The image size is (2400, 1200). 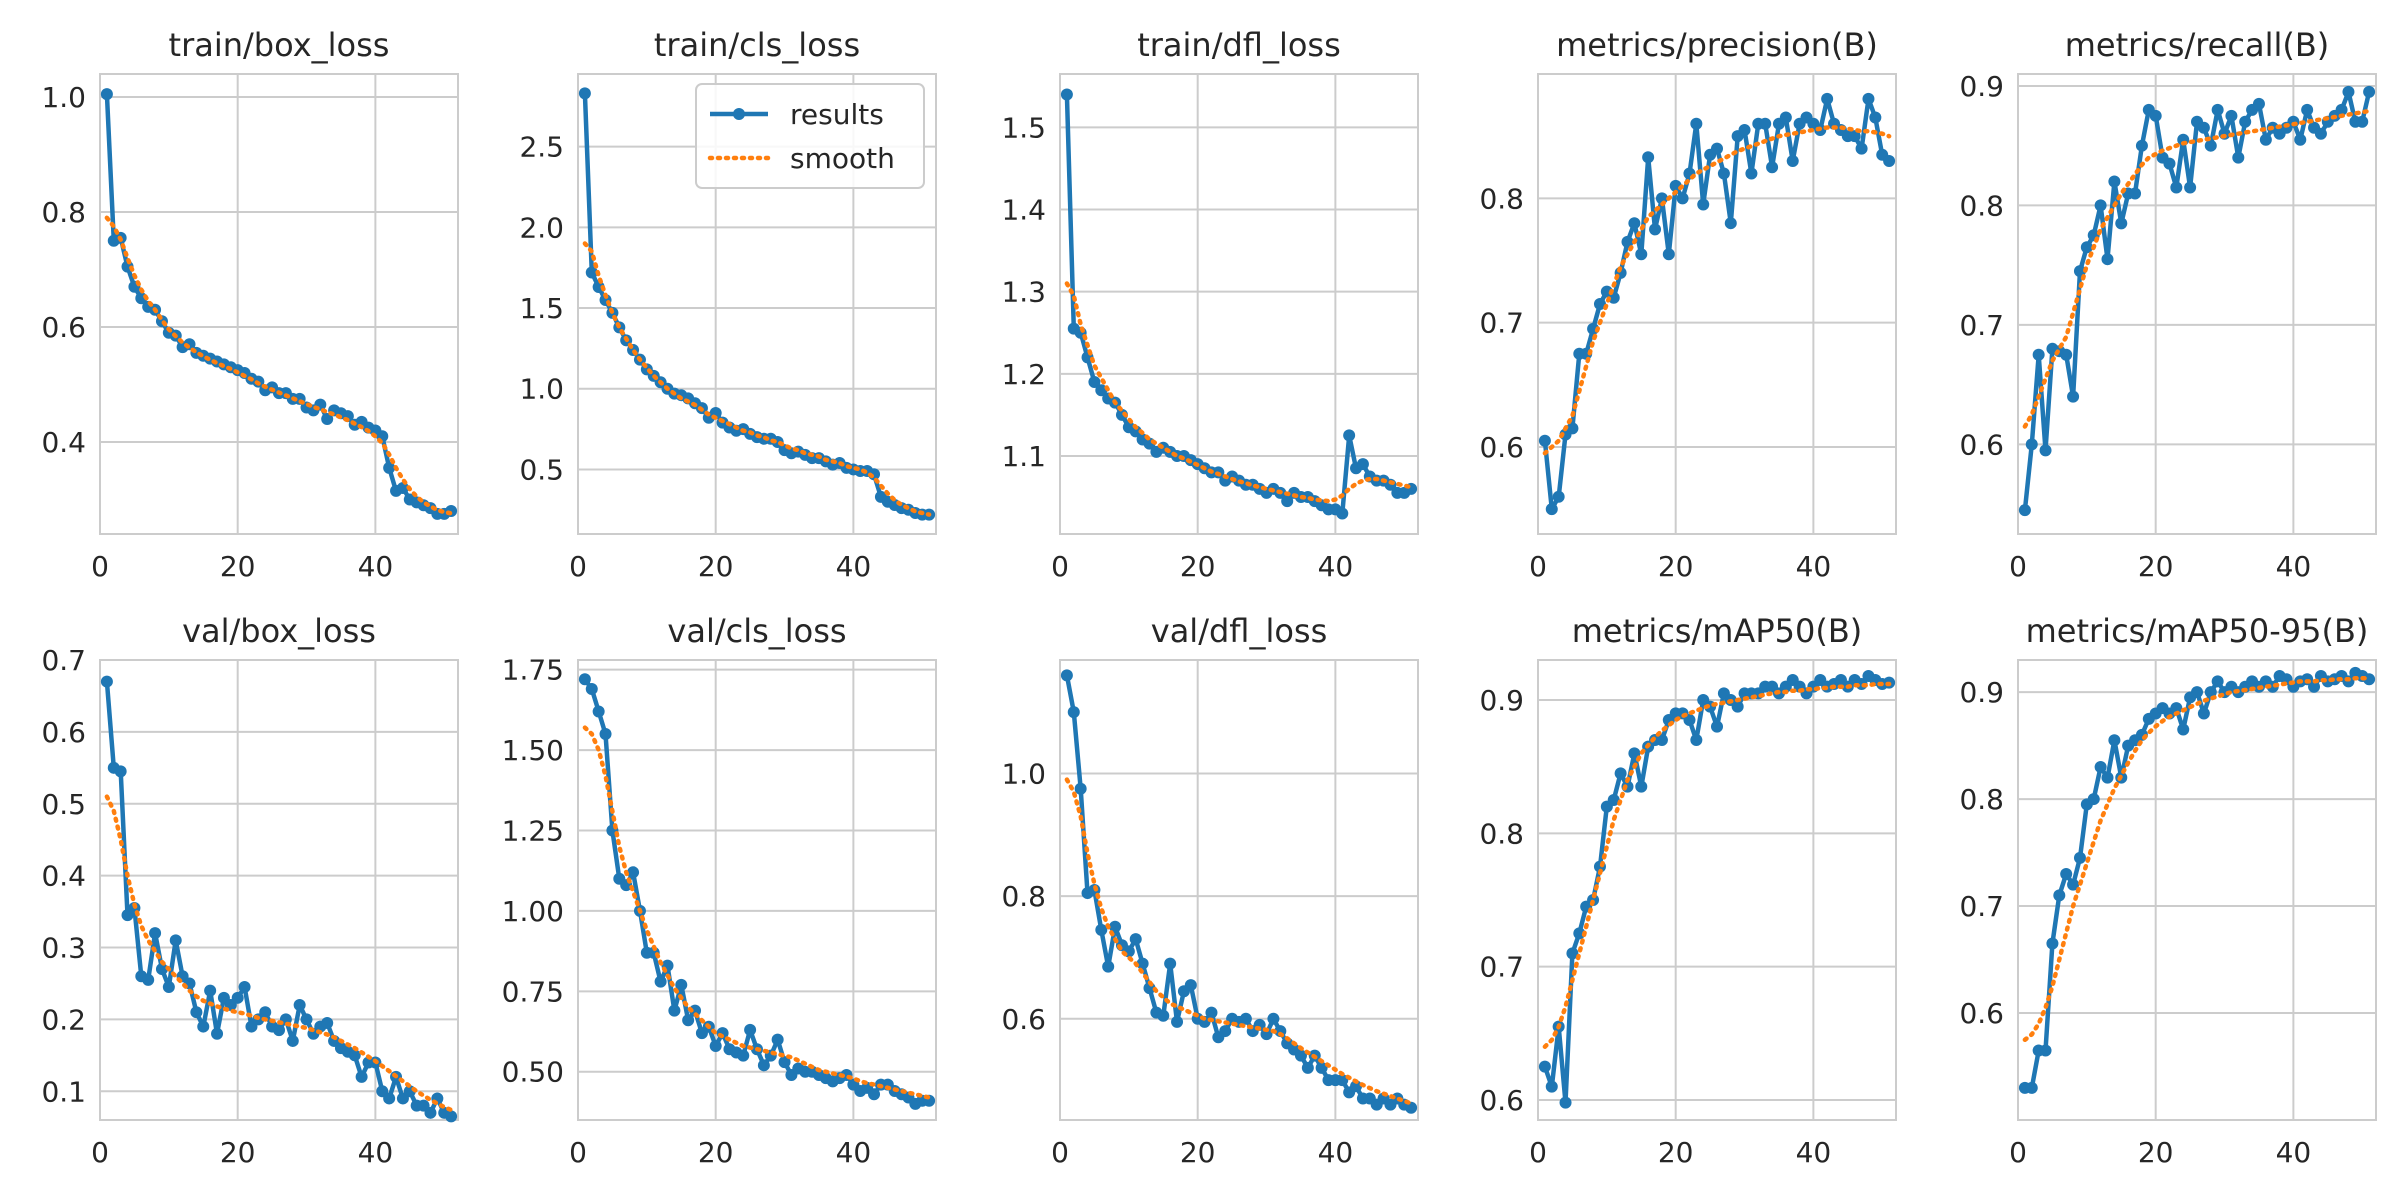 What do you see at coordinates (1239, 45) in the screenshot?
I see `subplot-title: train/dfl_loss` at bounding box center [1239, 45].